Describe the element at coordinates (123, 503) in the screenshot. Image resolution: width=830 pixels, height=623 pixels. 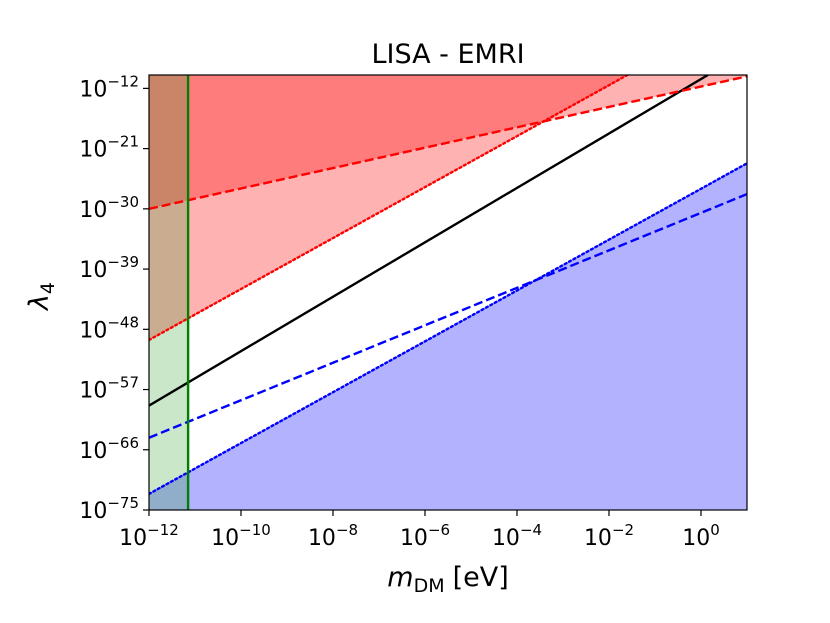
I see `y-tick-exponent: −75` at that location.